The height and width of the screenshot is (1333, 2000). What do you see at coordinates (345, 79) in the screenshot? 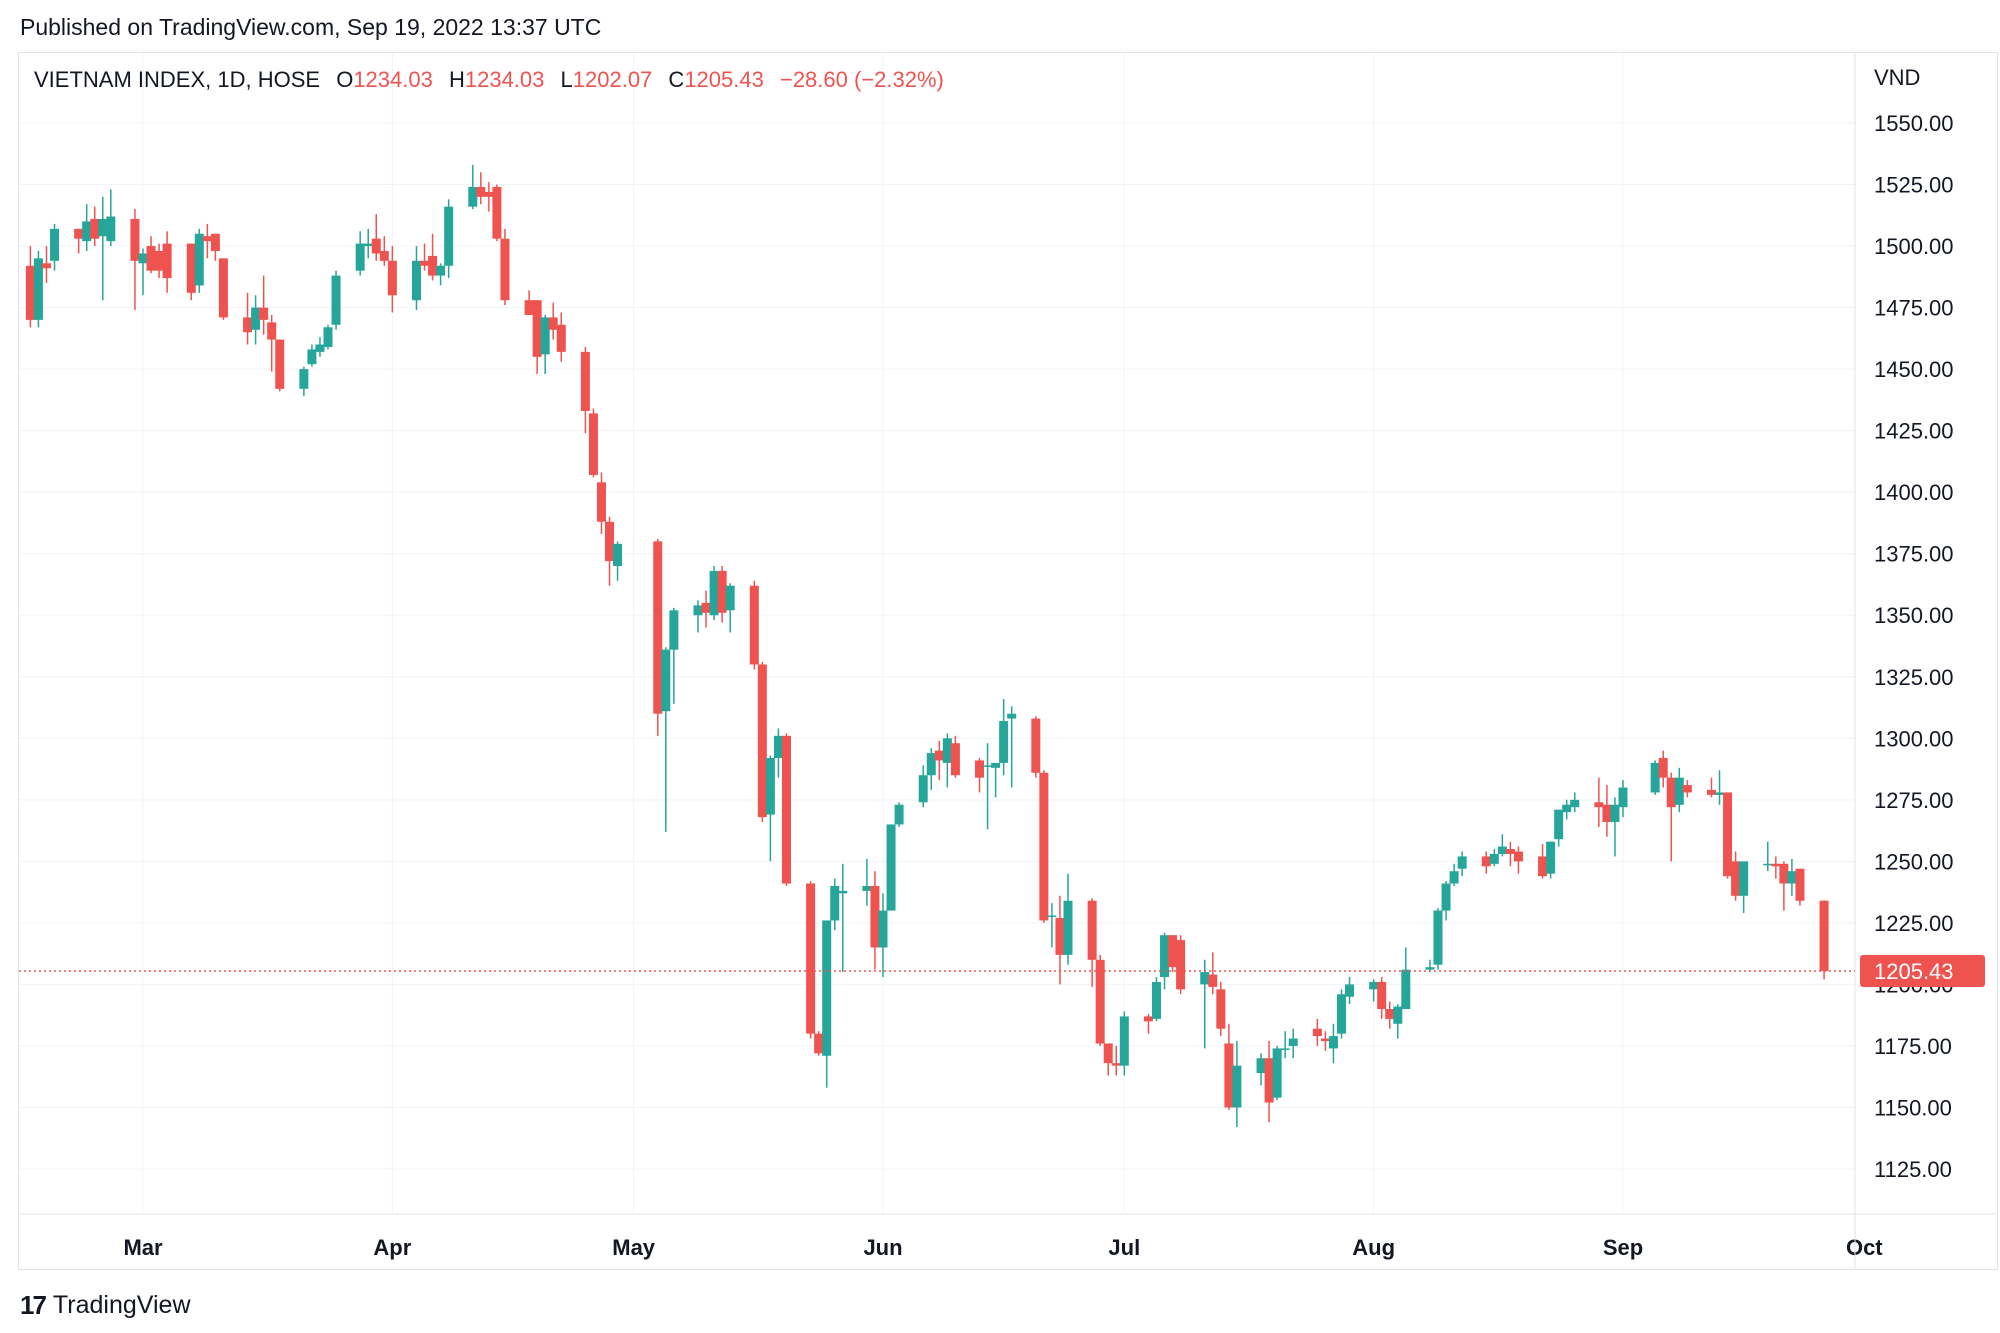
I see `open-label: O` at bounding box center [345, 79].